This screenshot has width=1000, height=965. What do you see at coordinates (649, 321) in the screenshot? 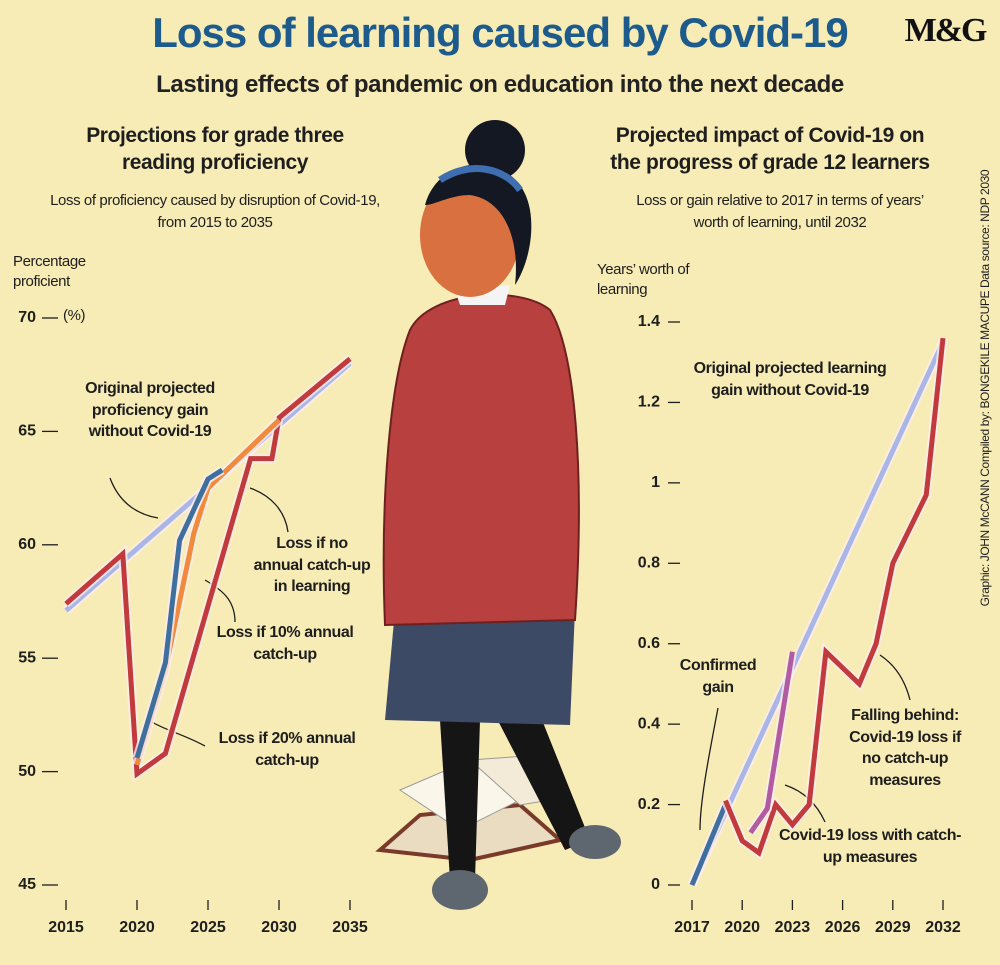
I see `y-tick-label: 1.4` at bounding box center [649, 321].